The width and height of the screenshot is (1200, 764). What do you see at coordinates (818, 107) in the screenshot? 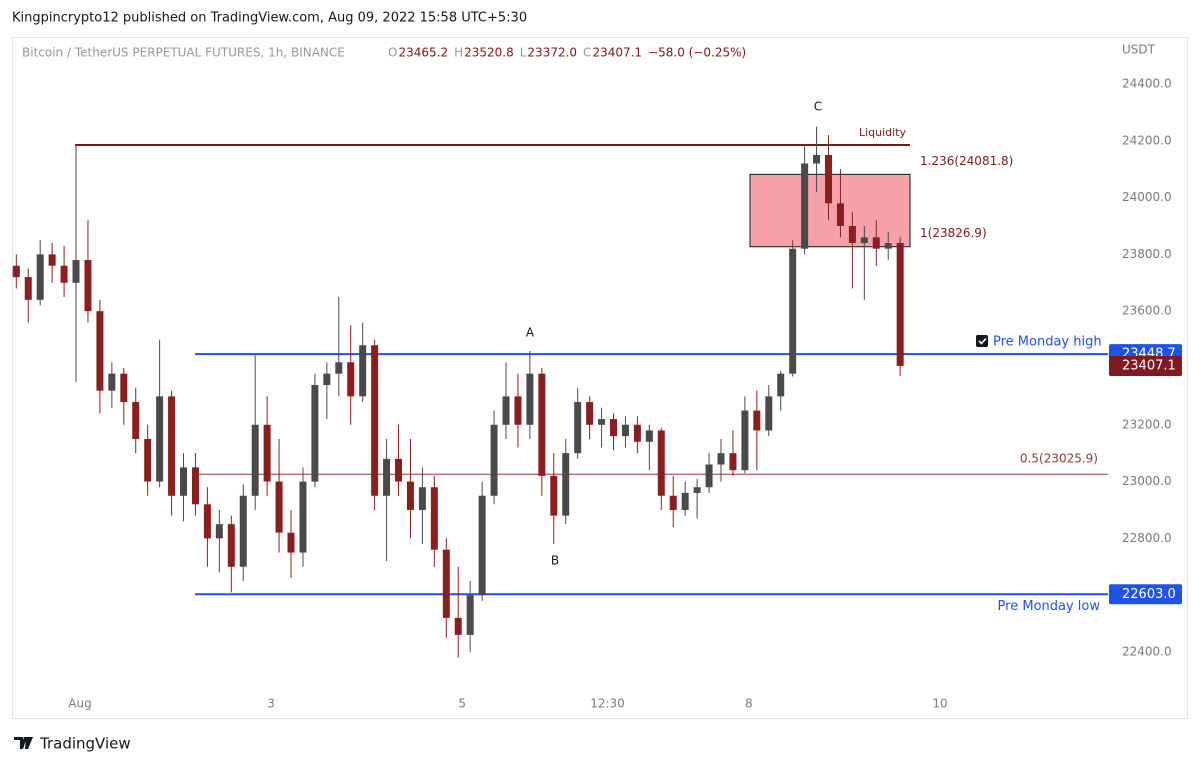
I see `wave-label: C` at bounding box center [818, 107].